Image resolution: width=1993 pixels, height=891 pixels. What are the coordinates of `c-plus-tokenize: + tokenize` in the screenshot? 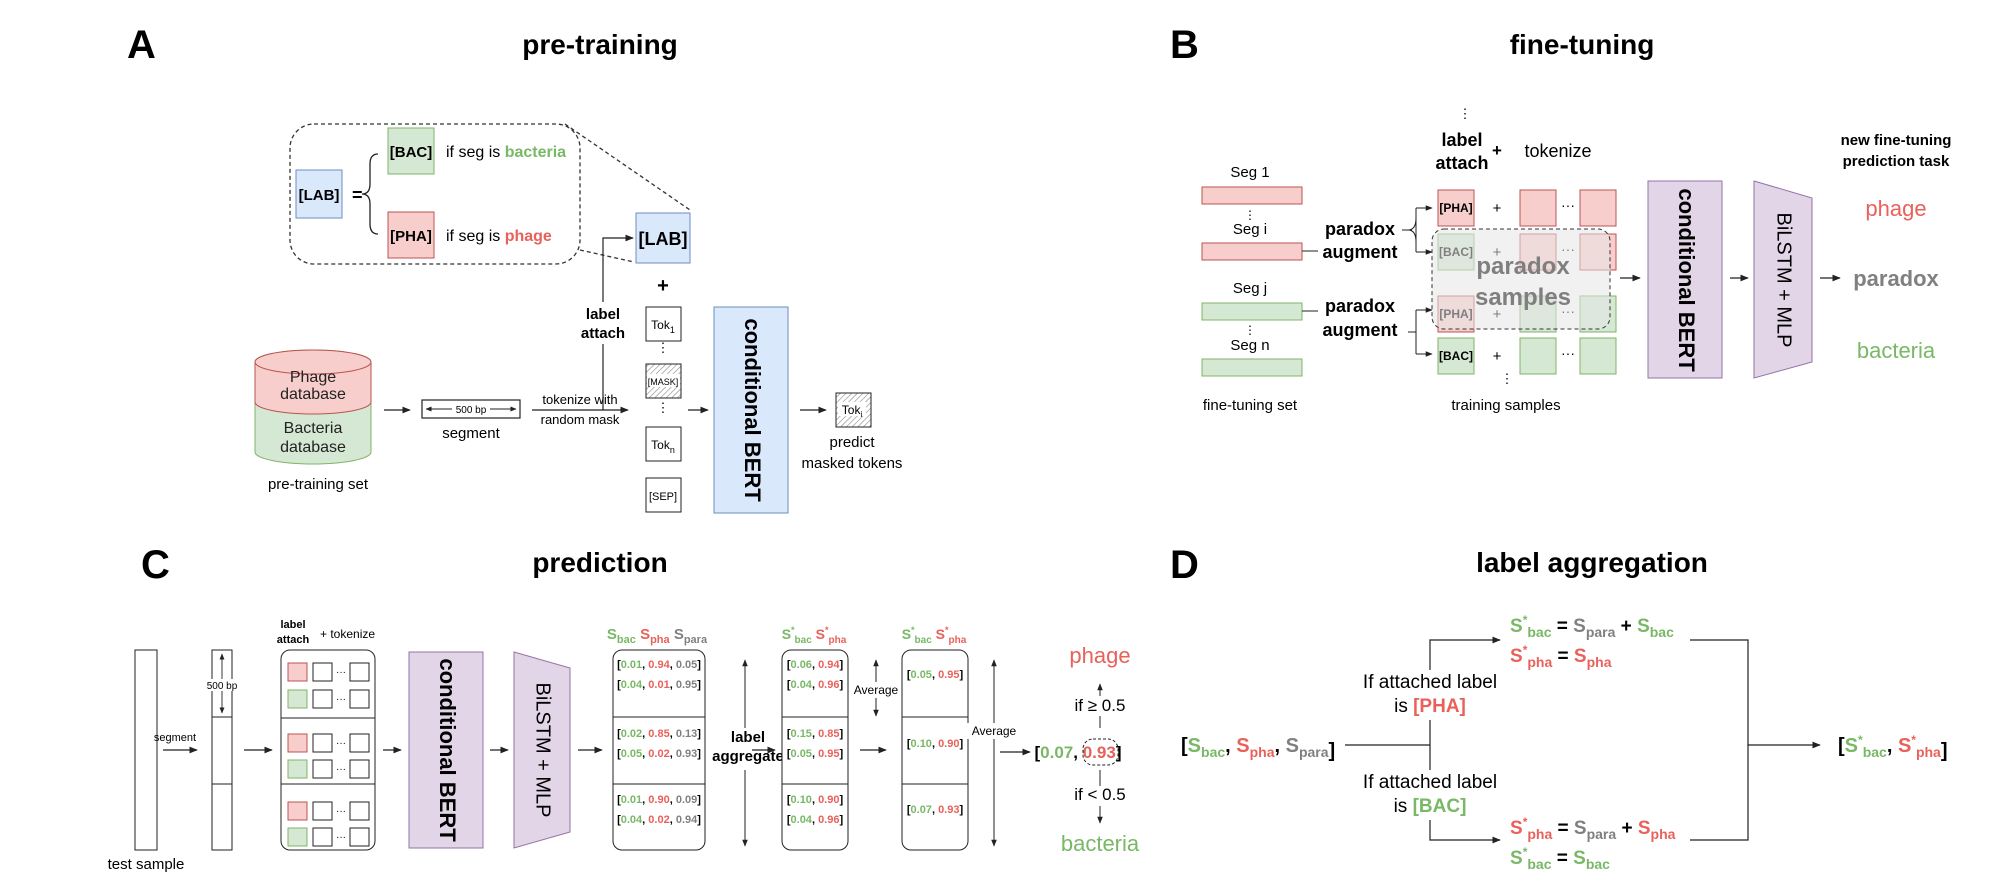 It's located at (347, 634).